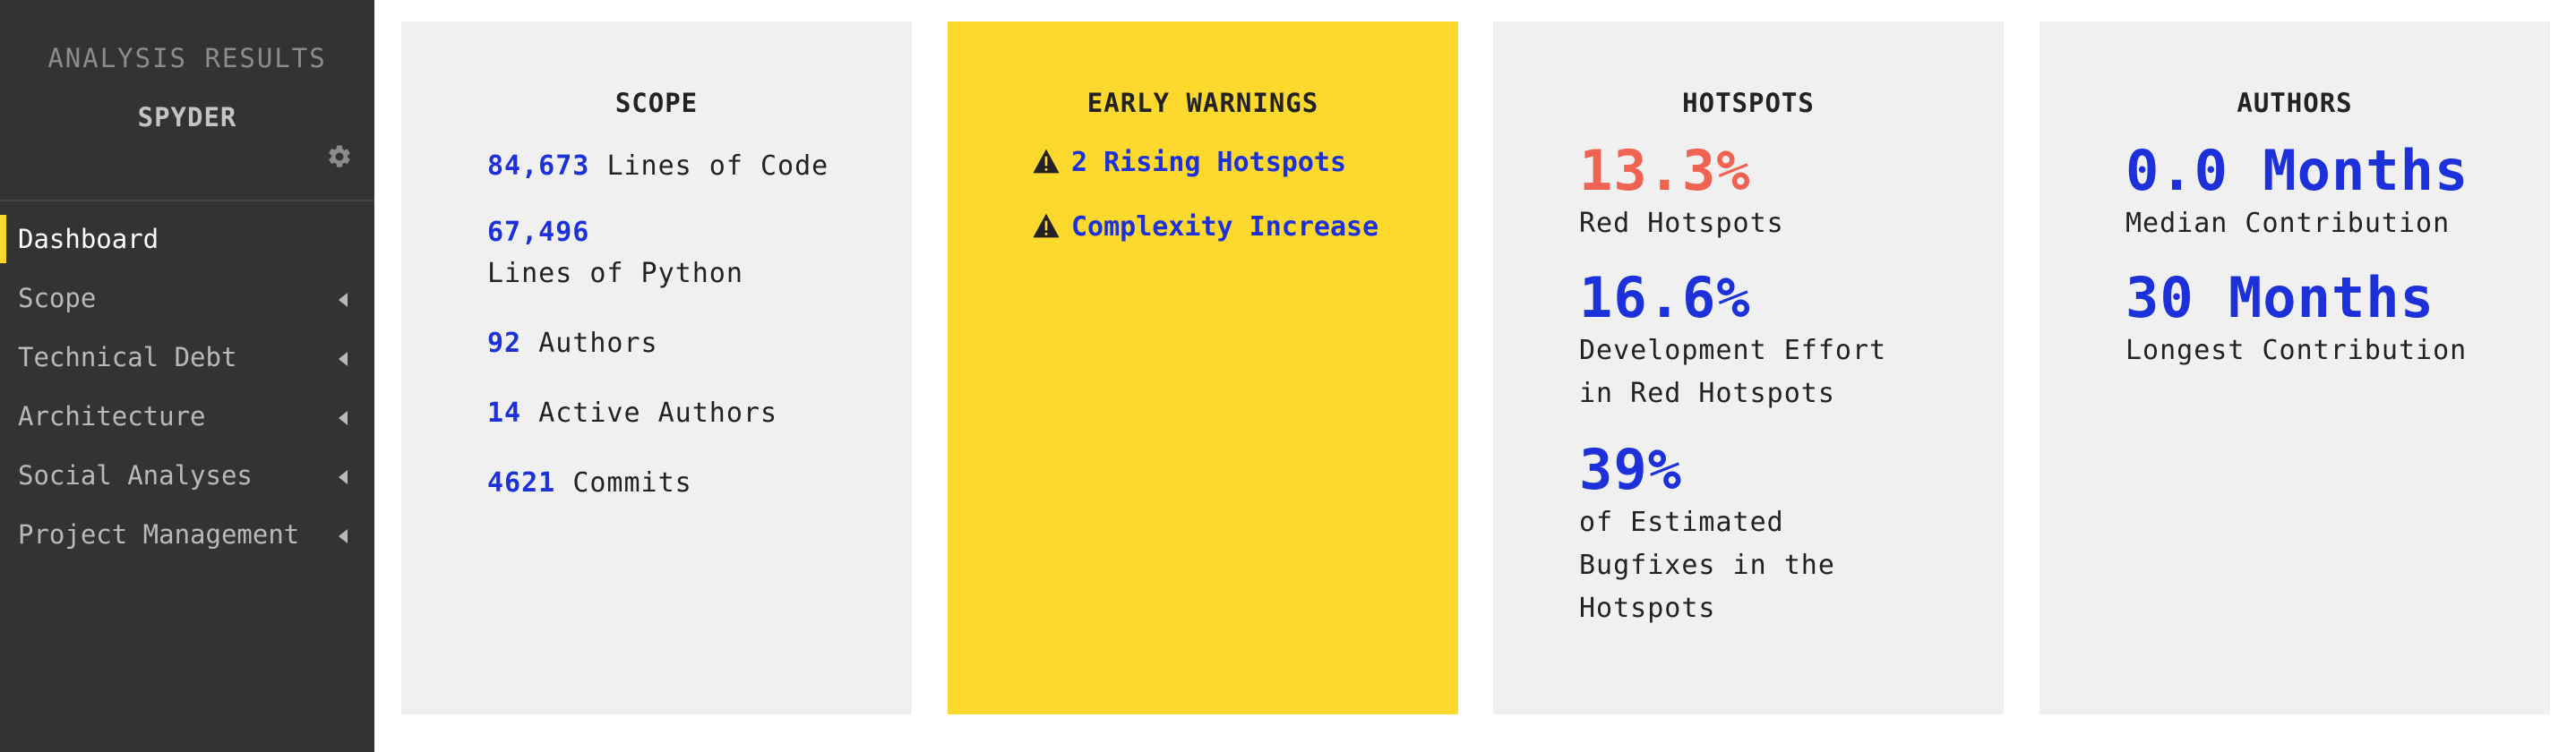 This screenshot has width=2576, height=752. Describe the element at coordinates (127, 357) in the screenshot. I see `sidebar-item-label: Technical Debt` at that location.